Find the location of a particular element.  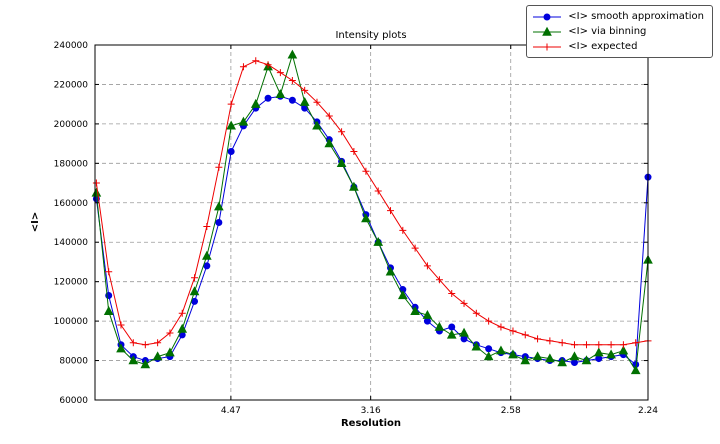

y-tick-label: 240000 is located at coordinates (71, 46).